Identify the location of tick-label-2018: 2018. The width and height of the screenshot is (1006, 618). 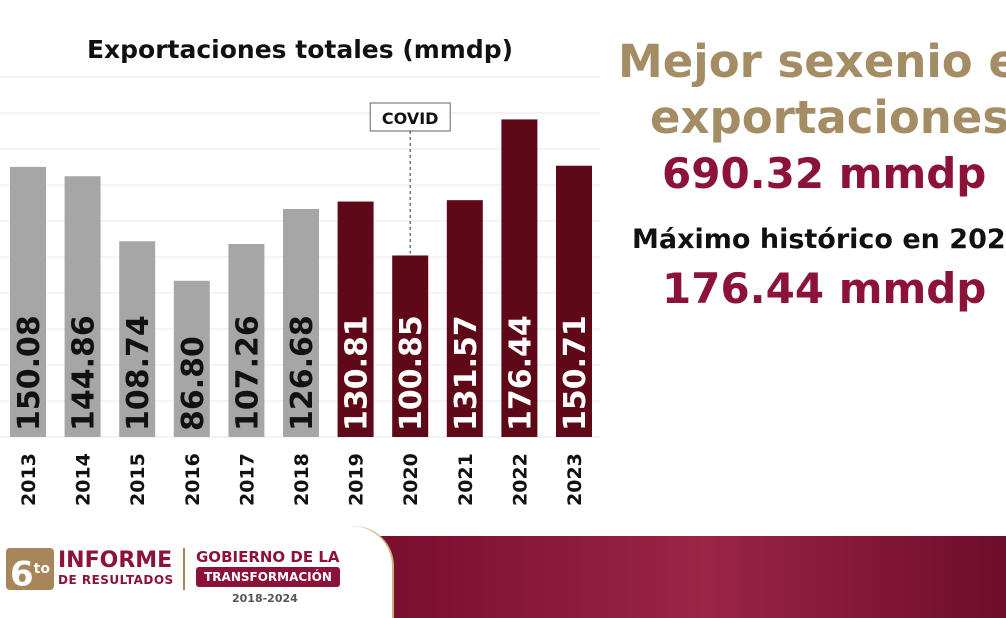
(302, 479).